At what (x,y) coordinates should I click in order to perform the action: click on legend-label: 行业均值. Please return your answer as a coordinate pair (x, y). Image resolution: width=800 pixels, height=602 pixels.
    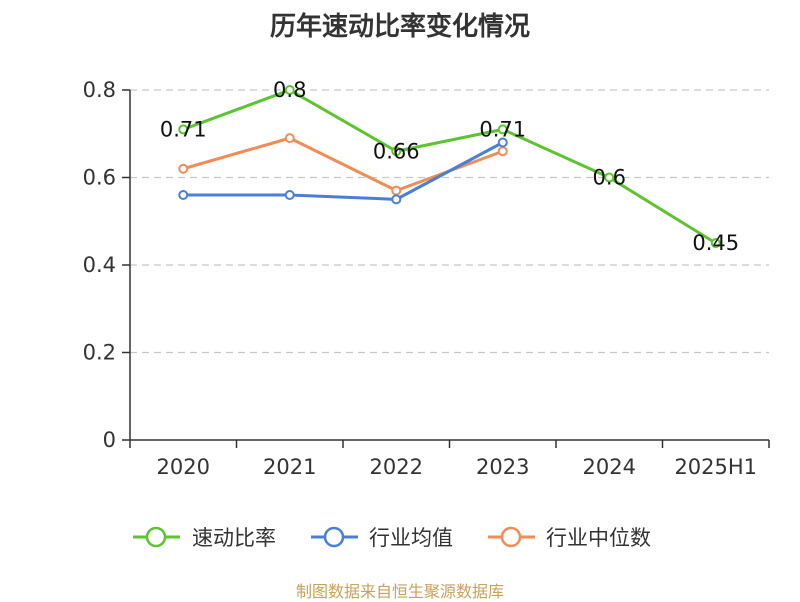
    Looking at the image, I should click on (411, 538).